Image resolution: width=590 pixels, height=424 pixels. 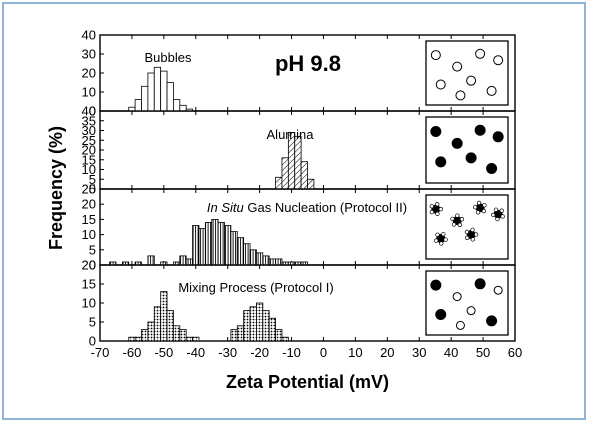 What do you see at coordinates (195, 352) in the screenshot?
I see `x-tick-label: -40` at bounding box center [195, 352].